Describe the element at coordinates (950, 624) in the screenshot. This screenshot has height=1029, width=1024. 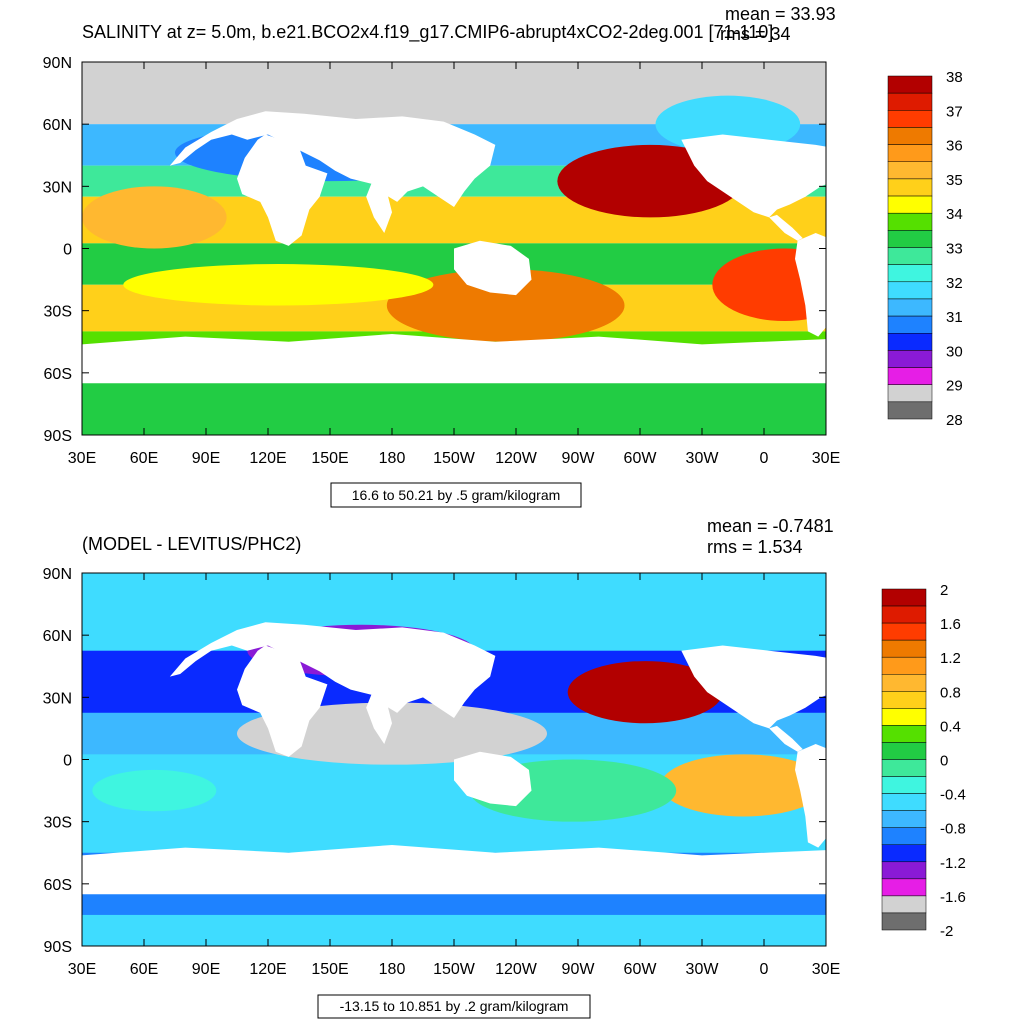
I see `colorbar-tick-label: 1.6` at that location.